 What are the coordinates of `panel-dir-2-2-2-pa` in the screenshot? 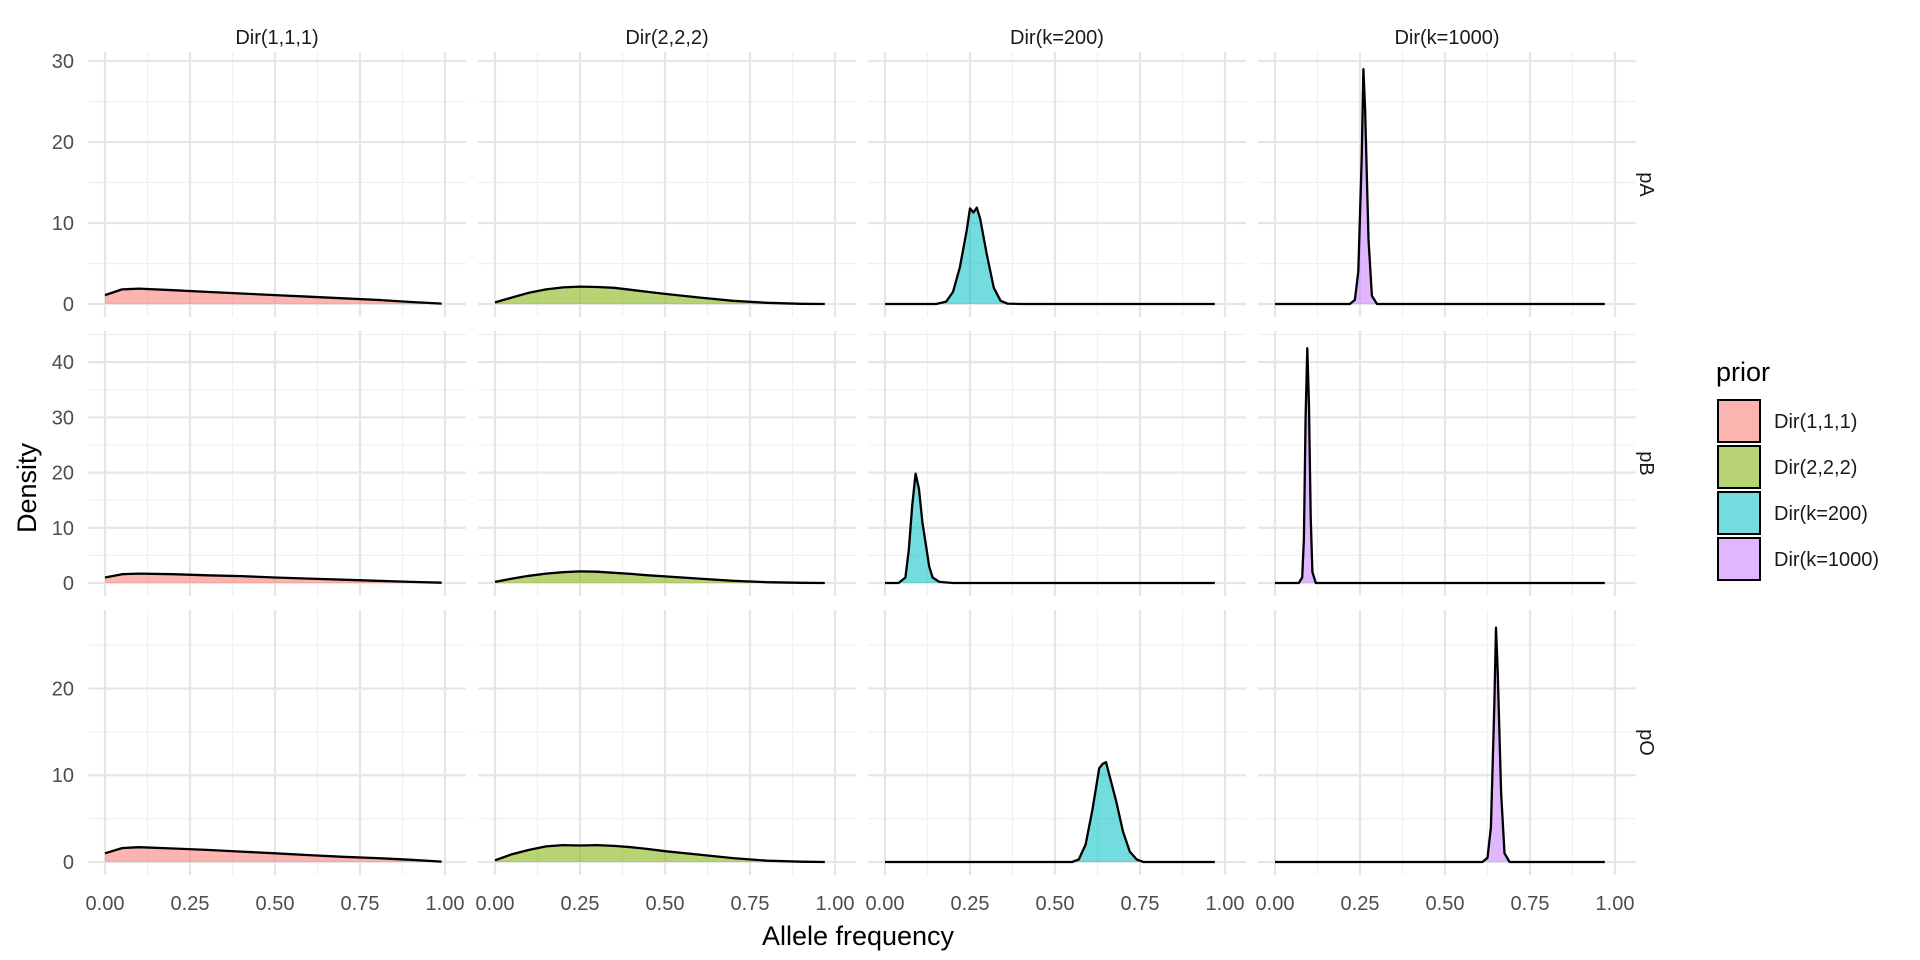 It's located at (667, 184).